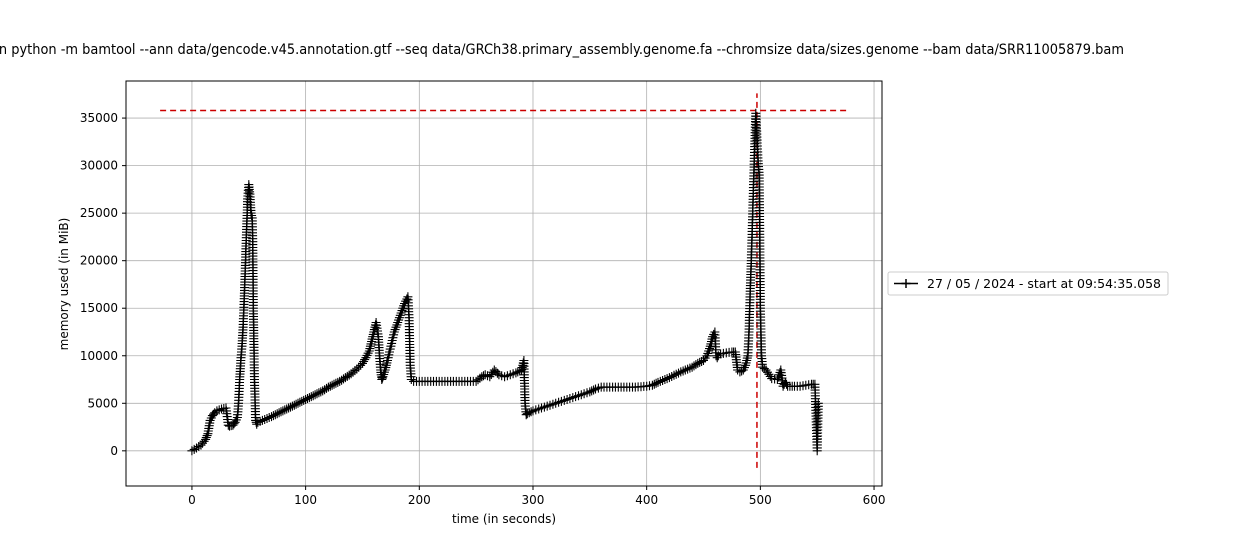 The width and height of the screenshot is (1260, 540). Describe the element at coordinates (99, 213) in the screenshot. I see `y-tick-label: 25000` at that location.